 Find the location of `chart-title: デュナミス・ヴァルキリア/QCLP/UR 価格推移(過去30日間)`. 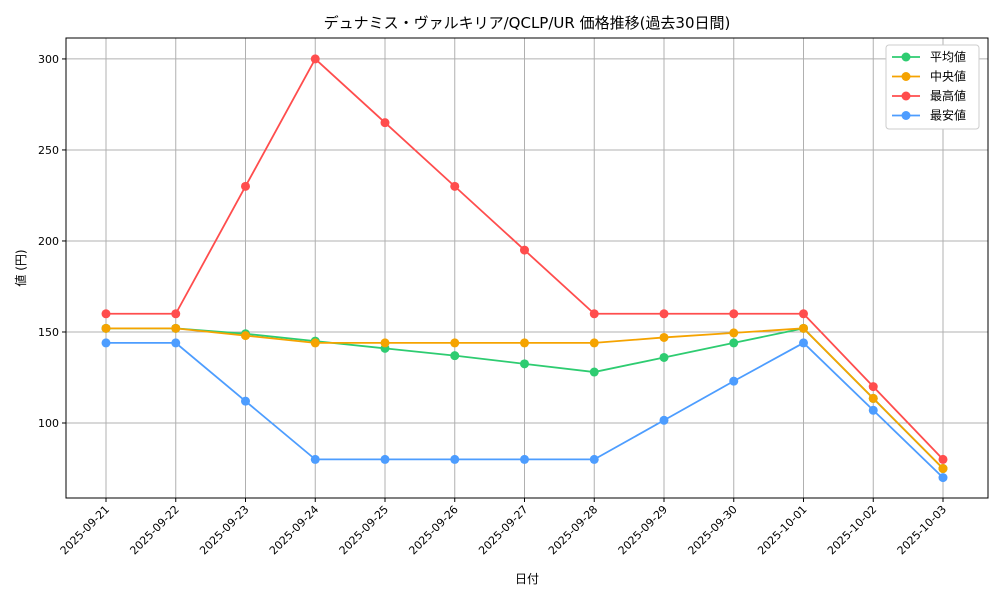

chart-title: デュナミス・ヴァルキリア/QCLP/UR 価格推移(過去30日間) is located at coordinates (527, 23).